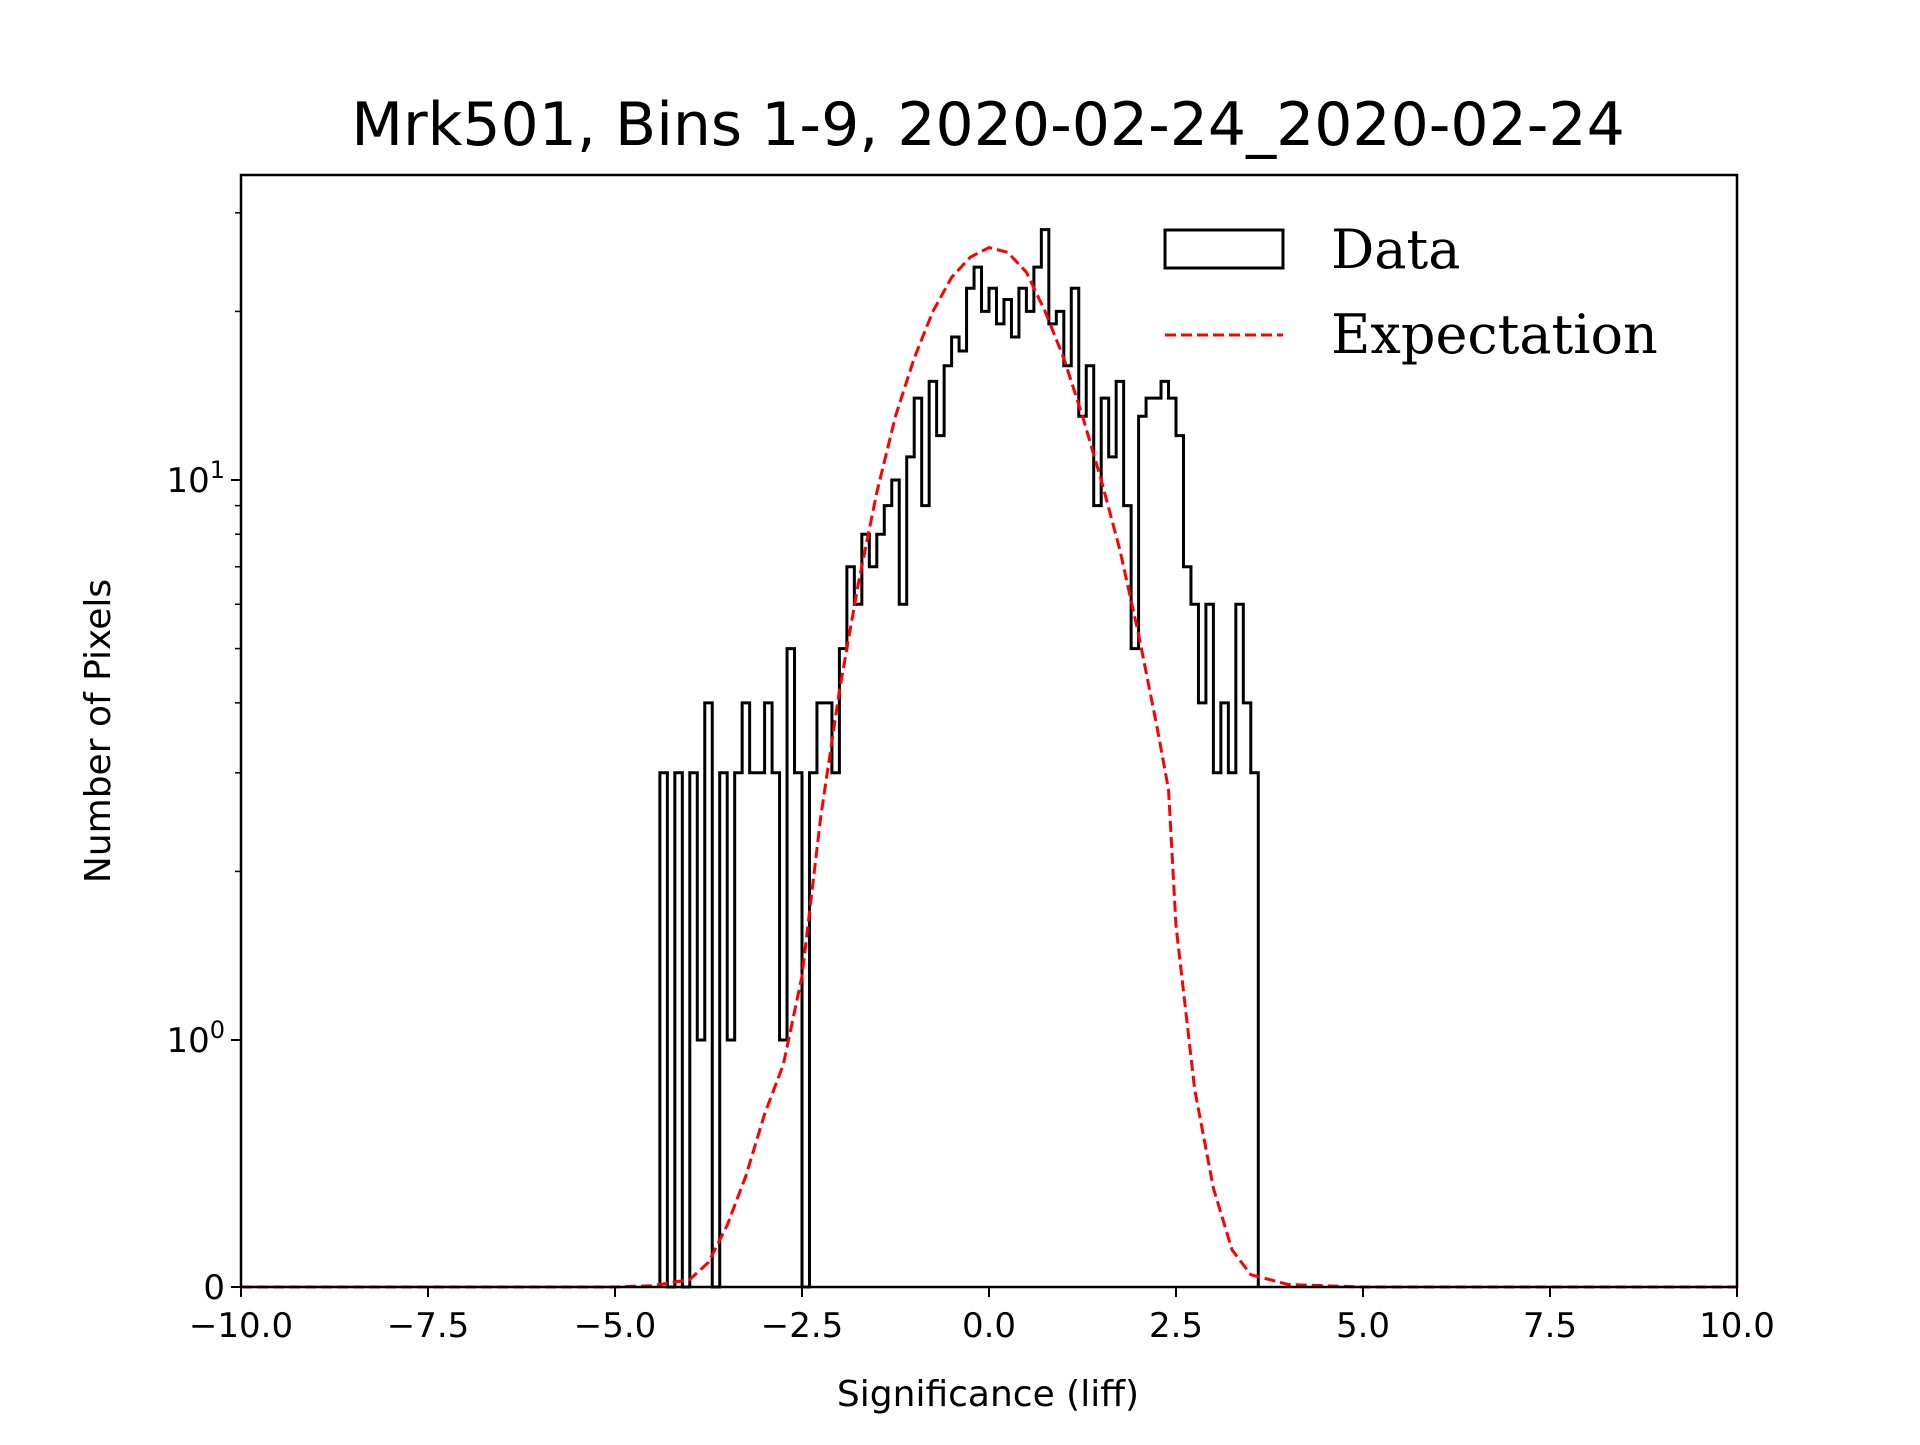  What do you see at coordinates (802, 1326) in the screenshot?
I see `x-tick-label: −2.5` at bounding box center [802, 1326].